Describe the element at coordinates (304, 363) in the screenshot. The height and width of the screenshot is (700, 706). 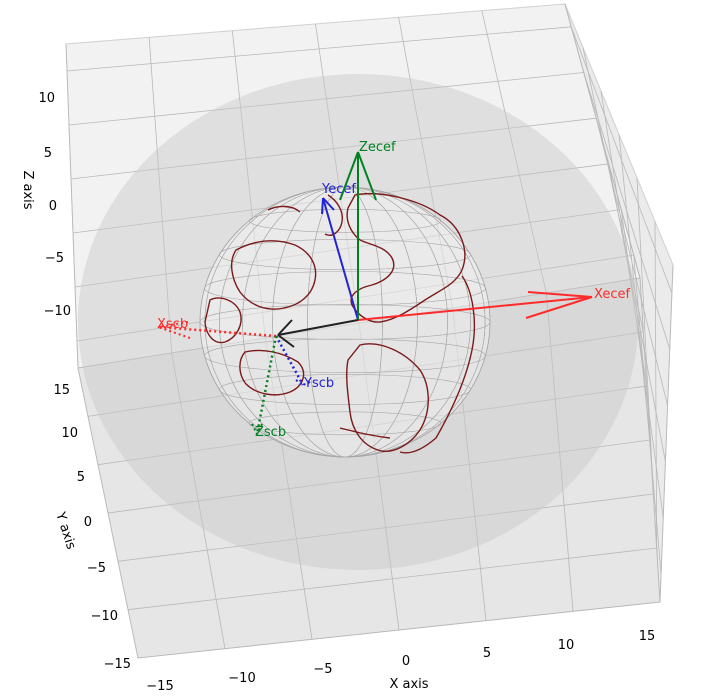
I see `vector-yscb: Yscb` at that location.